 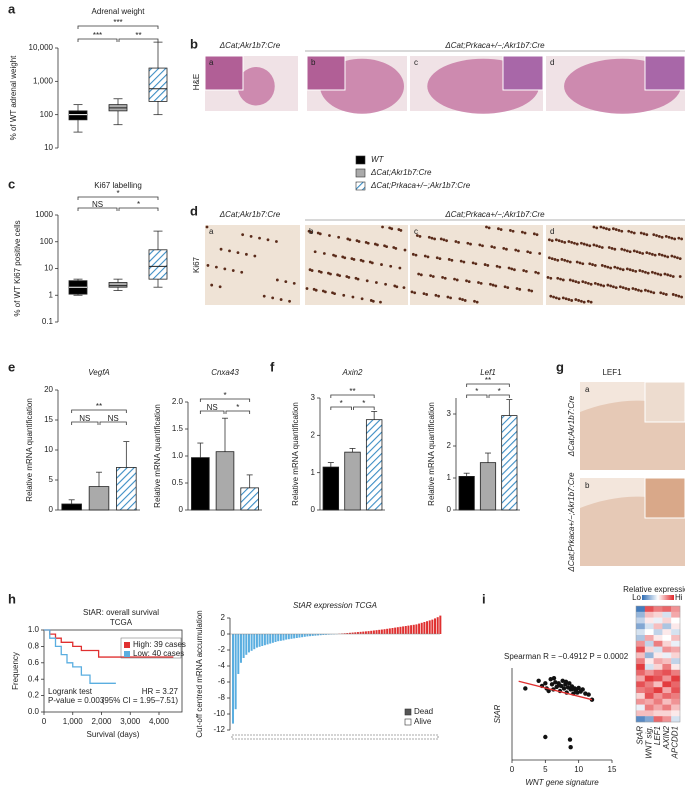 I want to click on micrograph, so click(x=252, y=265).